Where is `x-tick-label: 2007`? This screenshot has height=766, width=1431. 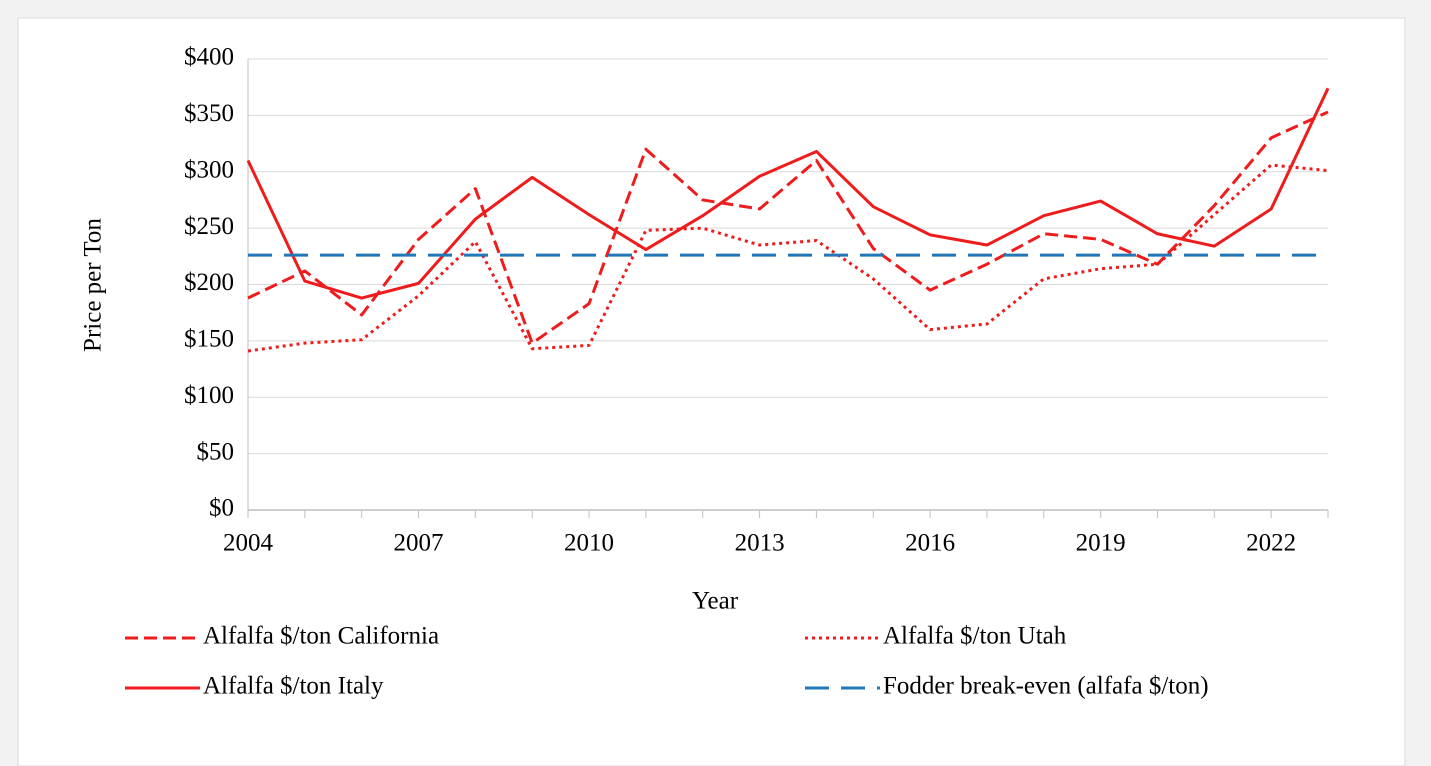 x-tick-label: 2007 is located at coordinates (419, 543).